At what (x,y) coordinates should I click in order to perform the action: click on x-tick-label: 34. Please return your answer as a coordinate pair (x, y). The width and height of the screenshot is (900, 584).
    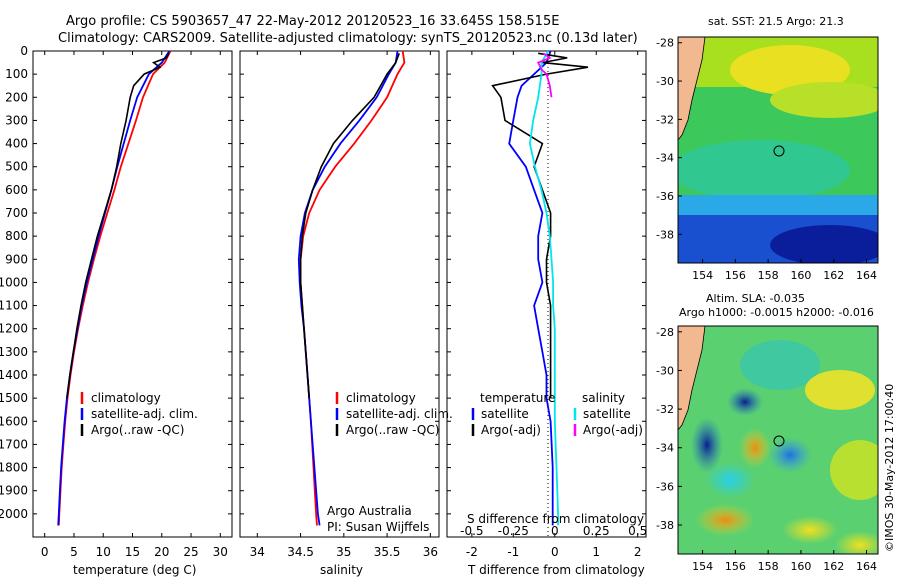
    Looking at the image, I should click on (257, 552).